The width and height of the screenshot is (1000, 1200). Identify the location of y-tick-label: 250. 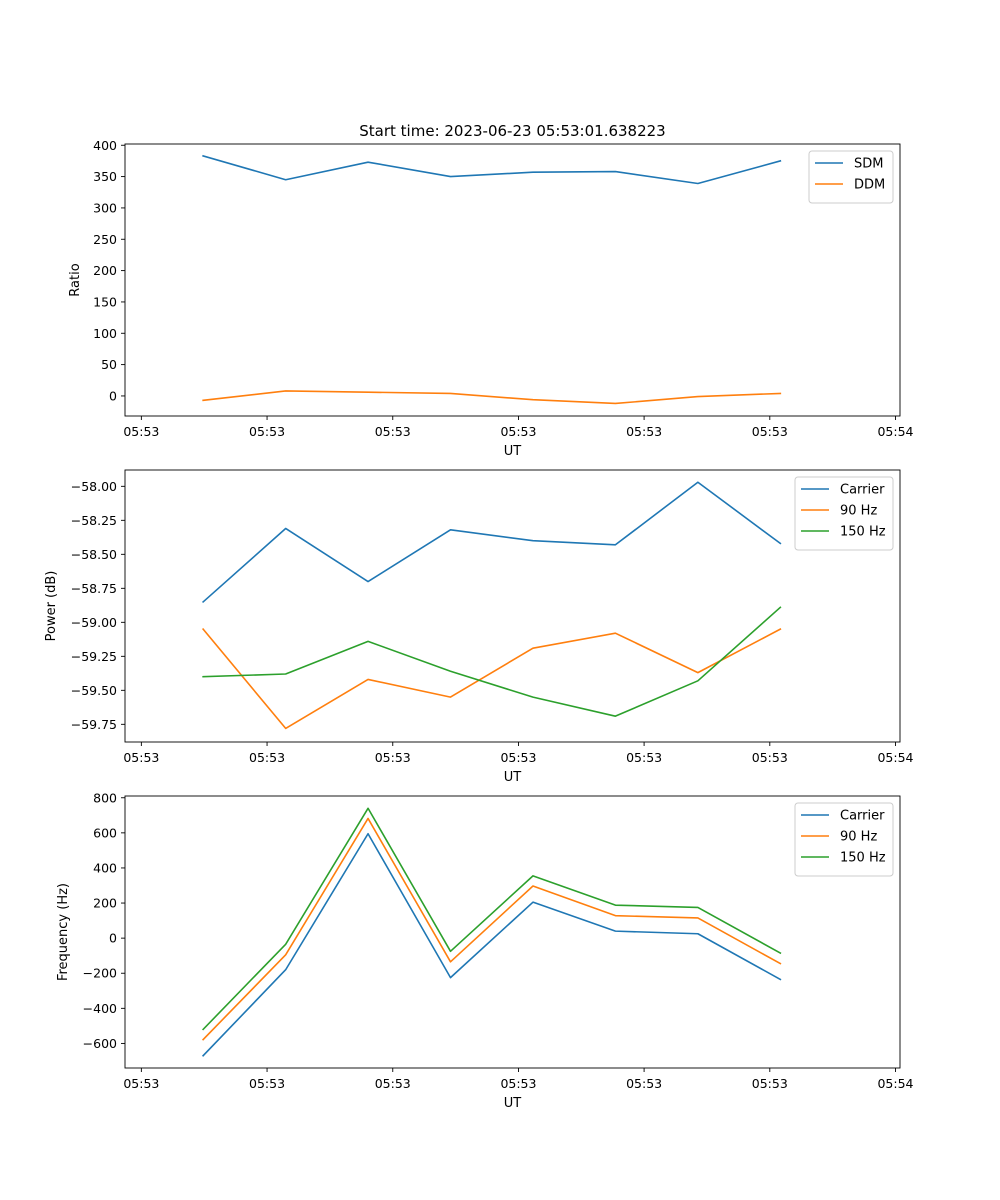
(105, 239).